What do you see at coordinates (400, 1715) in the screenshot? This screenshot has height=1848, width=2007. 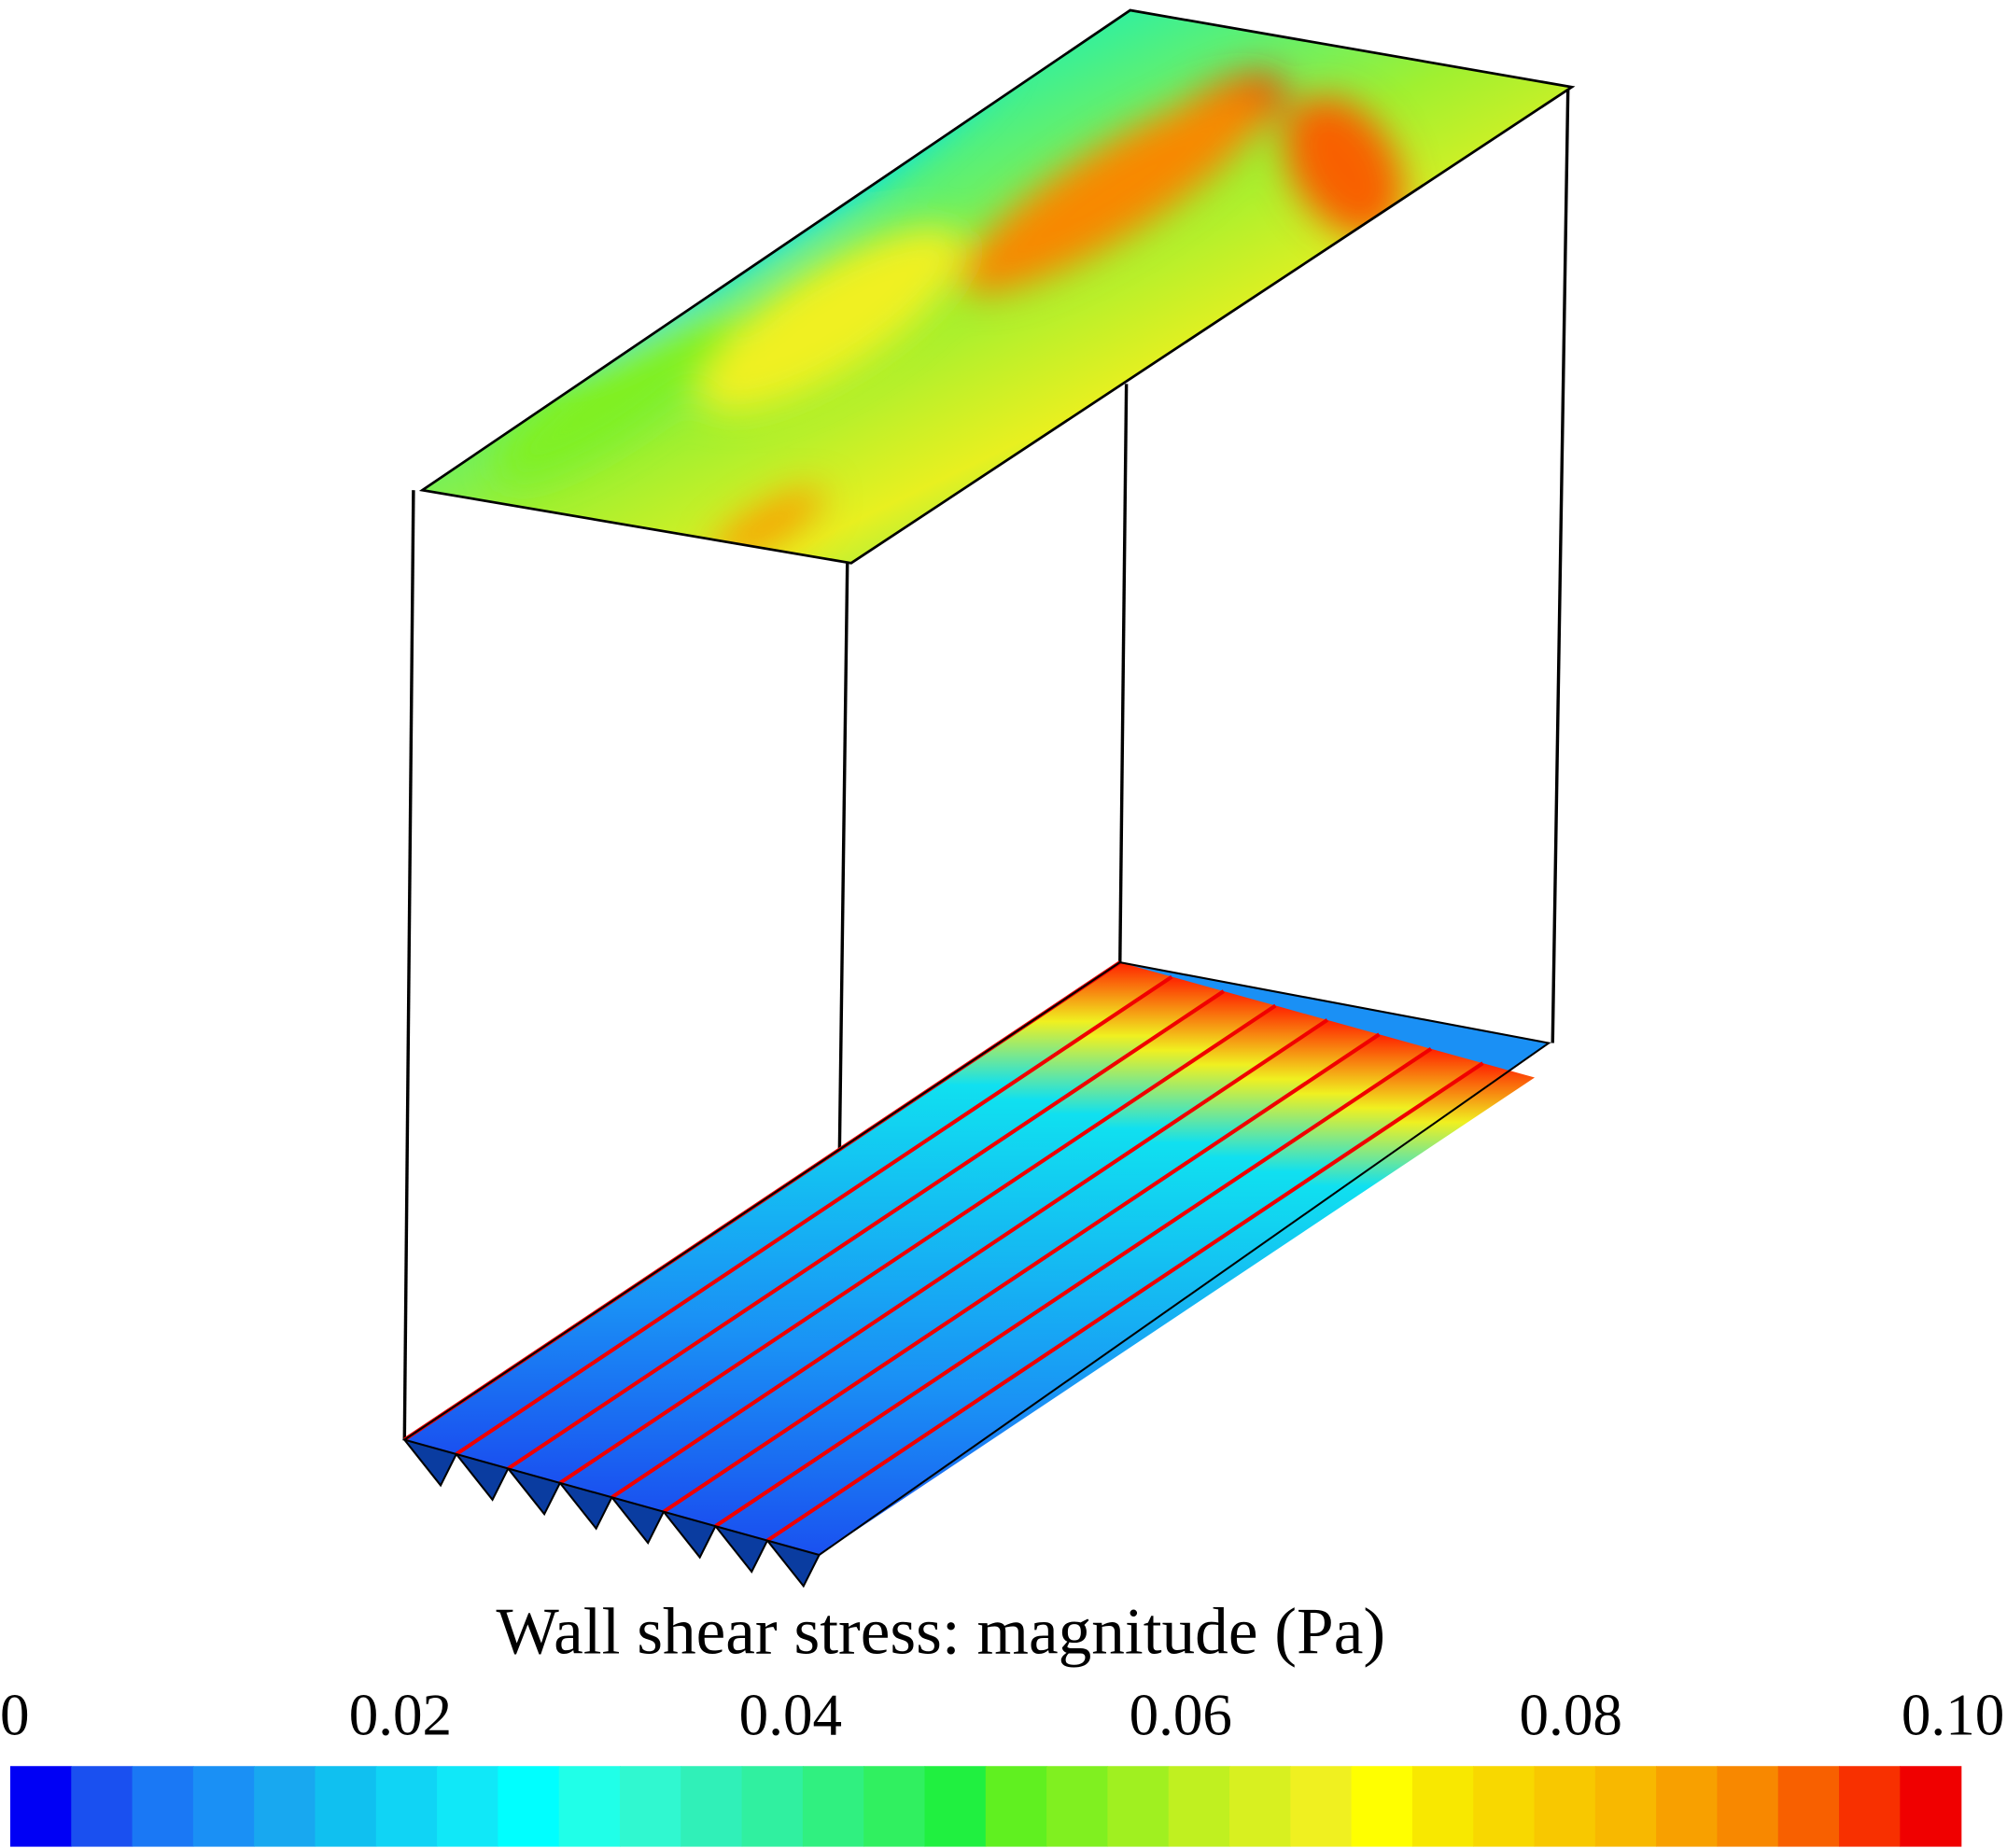 I see `colorbar-tick-label: 0.02` at bounding box center [400, 1715].